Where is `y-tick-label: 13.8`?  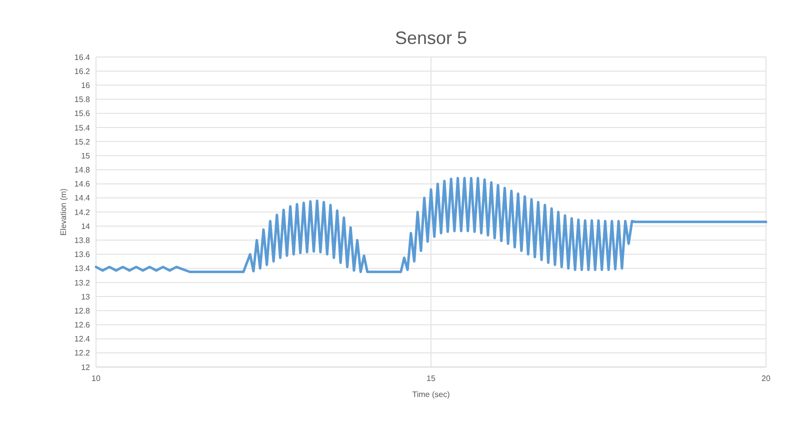
y-tick-label: 13.8 is located at coordinates (82, 240).